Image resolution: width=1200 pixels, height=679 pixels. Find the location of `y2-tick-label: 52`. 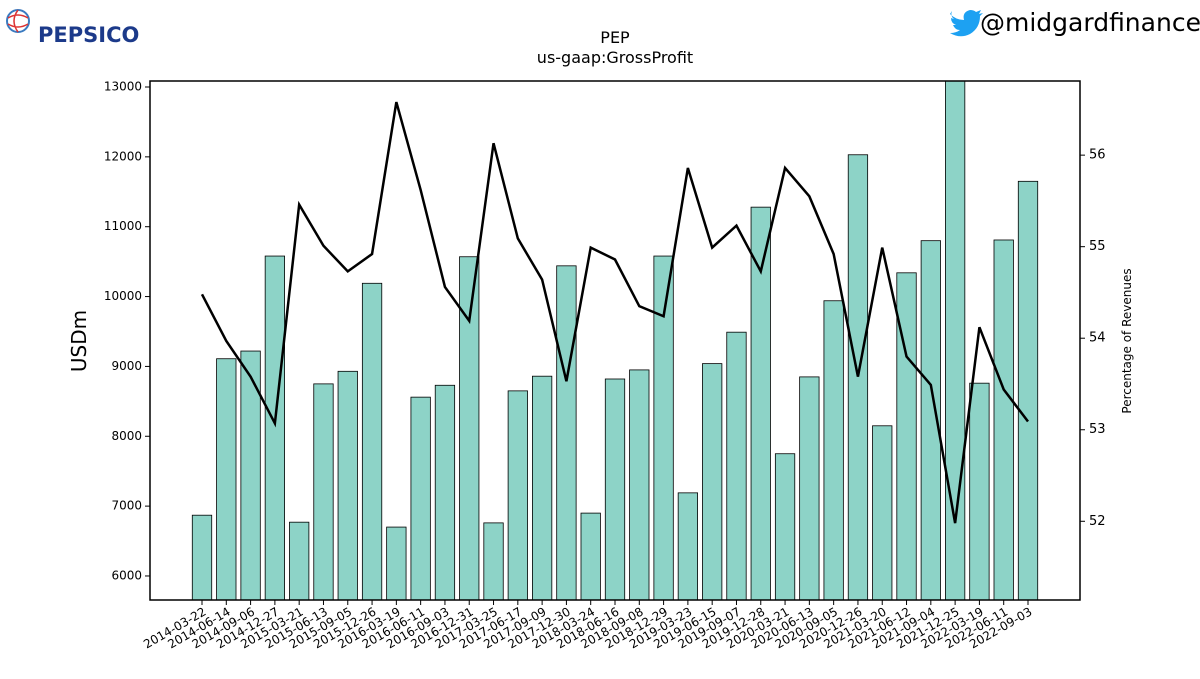

y2-tick-label: 52 is located at coordinates (1097, 521).